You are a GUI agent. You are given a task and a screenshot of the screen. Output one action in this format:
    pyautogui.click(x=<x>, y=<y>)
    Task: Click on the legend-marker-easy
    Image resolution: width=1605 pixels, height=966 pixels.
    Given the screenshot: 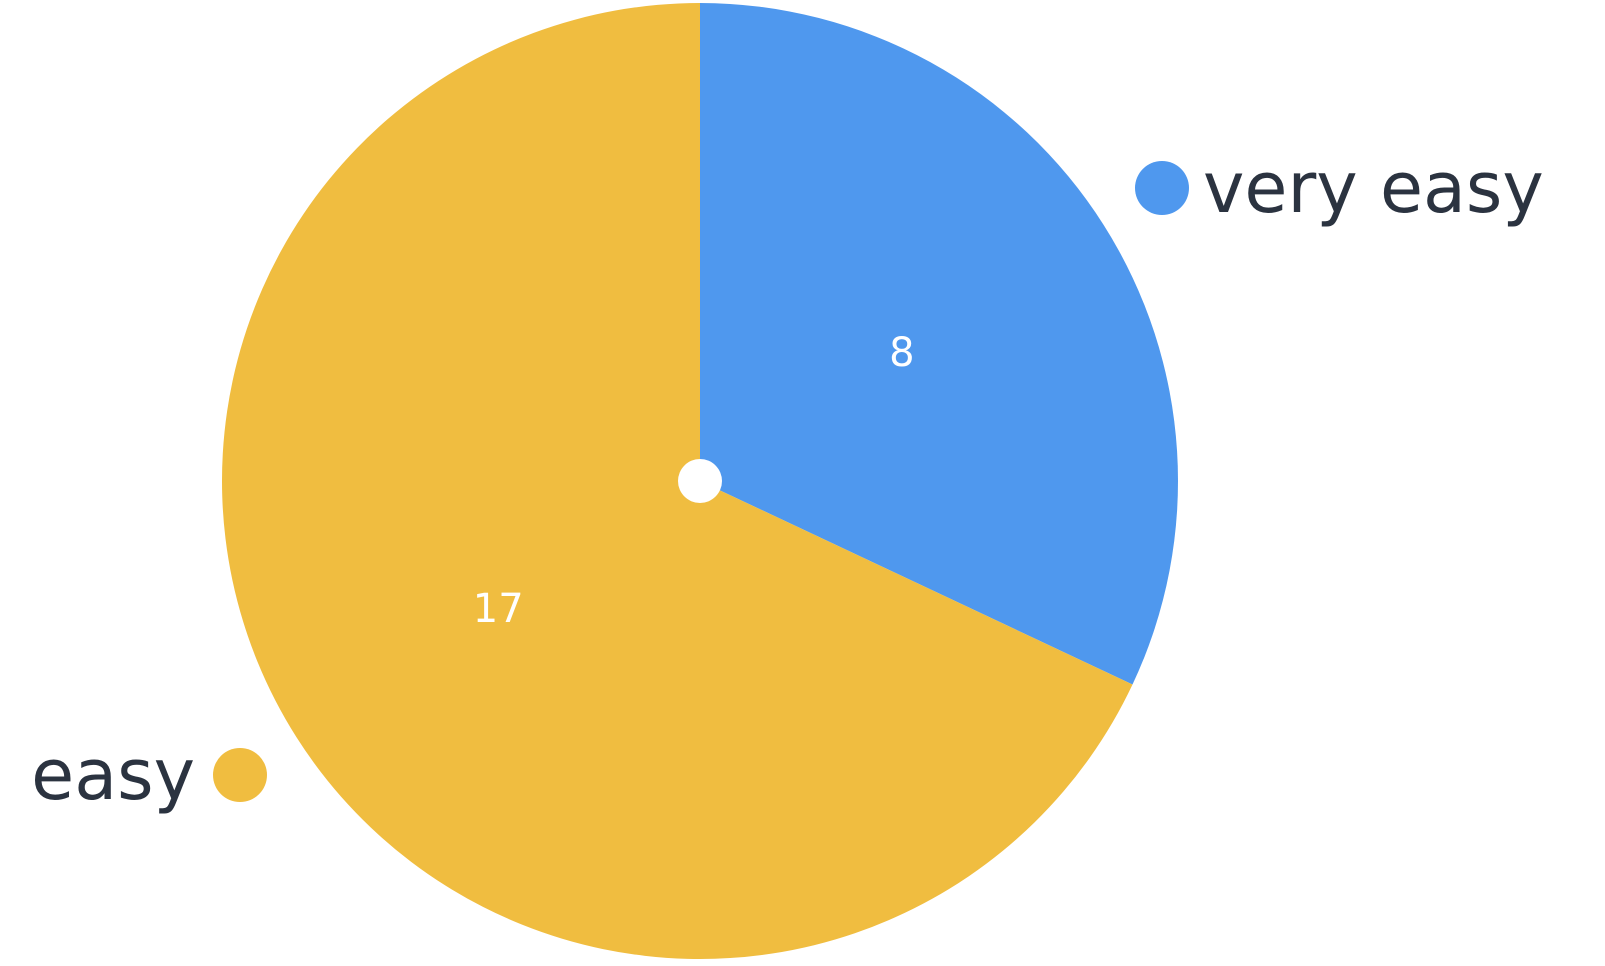 What is the action you would take?
    pyautogui.click(x=240, y=775)
    